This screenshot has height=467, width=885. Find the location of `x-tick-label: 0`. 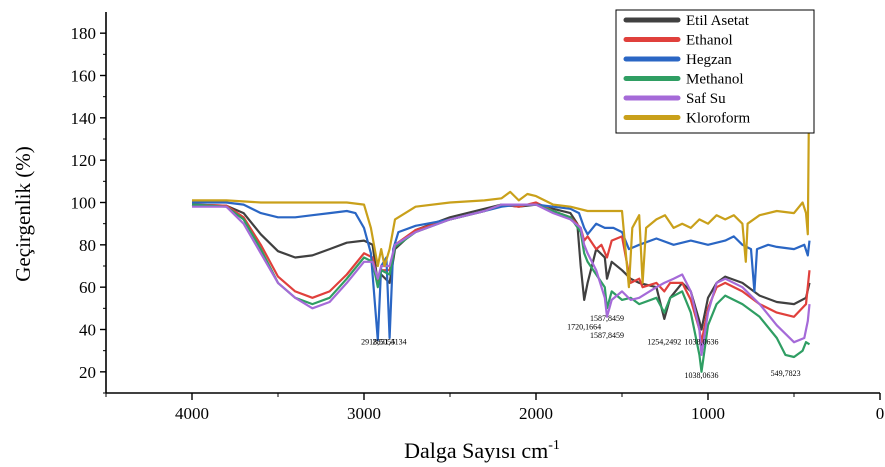

x-tick-label: 0 is located at coordinates (880, 413).